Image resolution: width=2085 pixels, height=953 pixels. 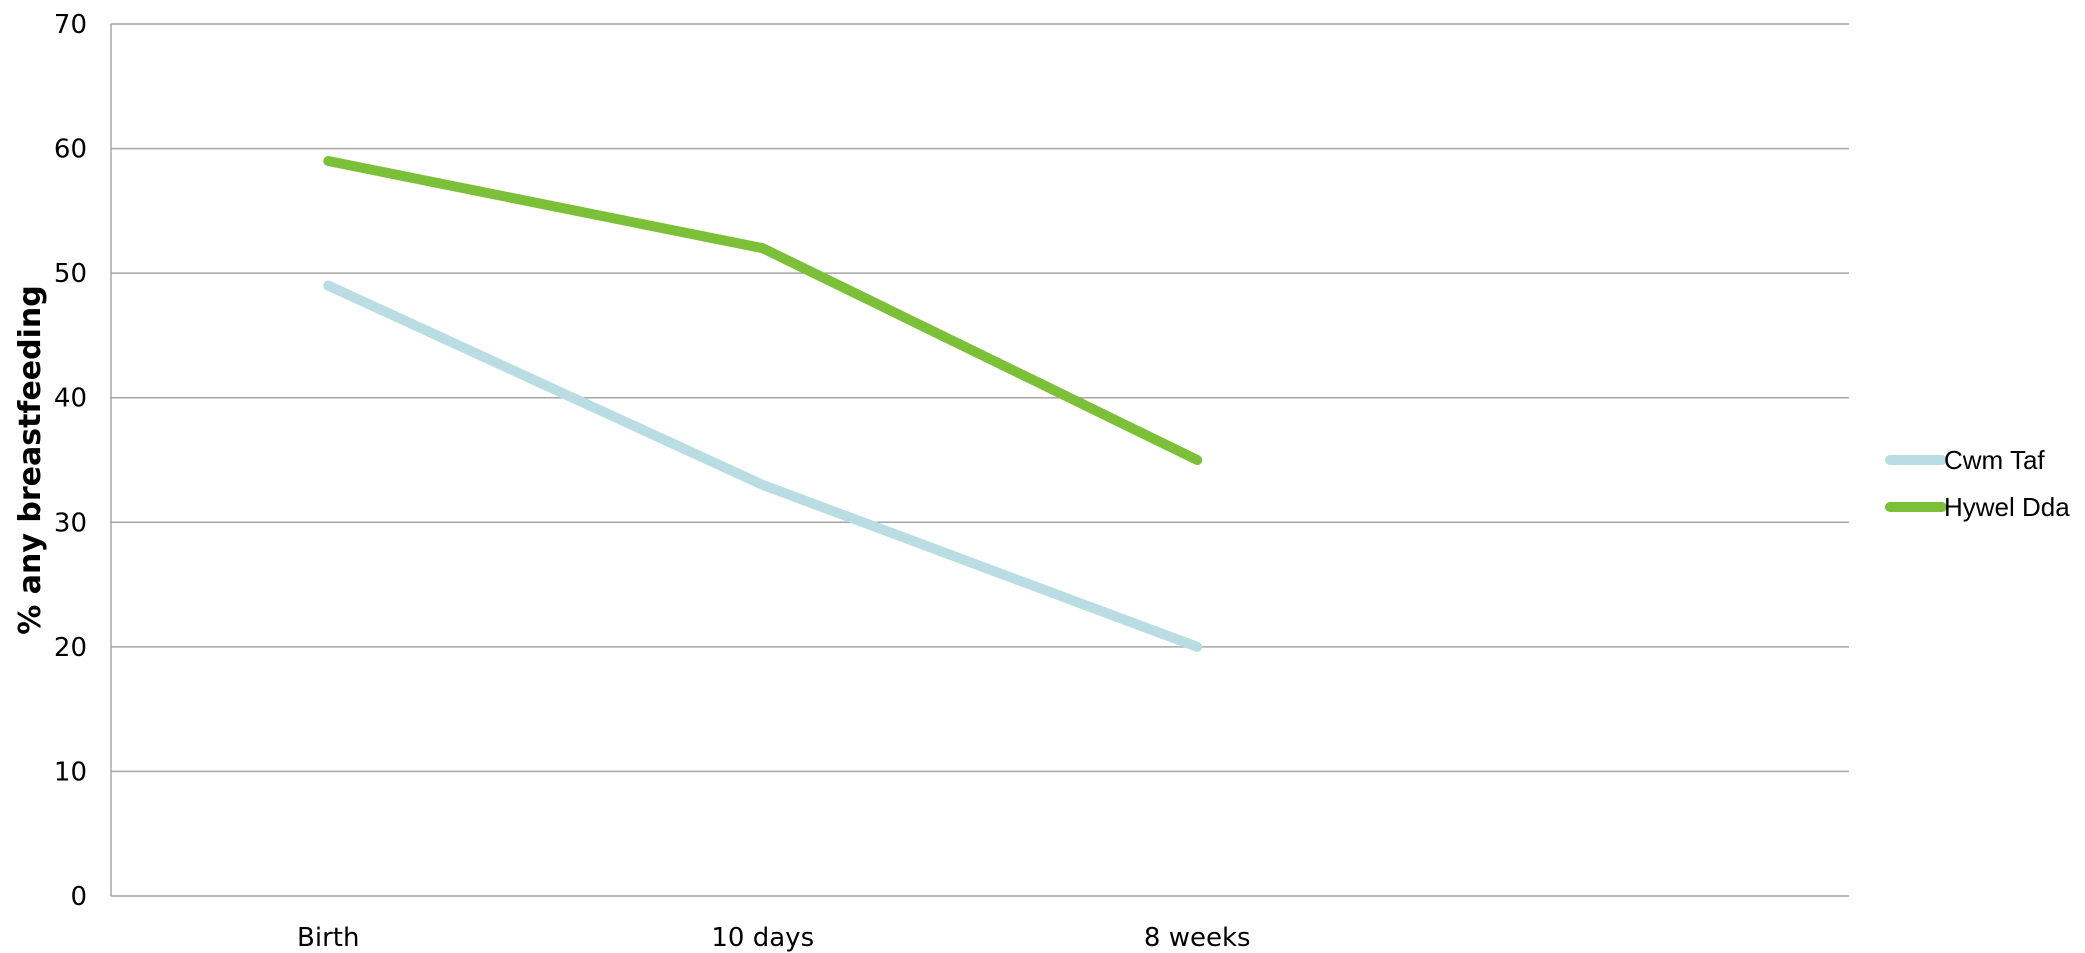 I want to click on legend: Cwm Taf Hywel Dda, so click(x=1977, y=483).